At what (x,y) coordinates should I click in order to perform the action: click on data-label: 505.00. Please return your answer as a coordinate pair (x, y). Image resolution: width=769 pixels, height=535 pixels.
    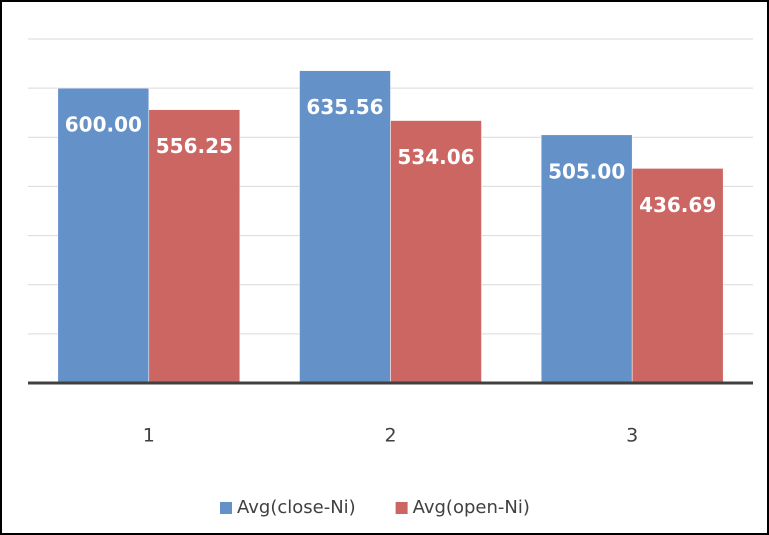
    Looking at the image, I should click on (586, 171).